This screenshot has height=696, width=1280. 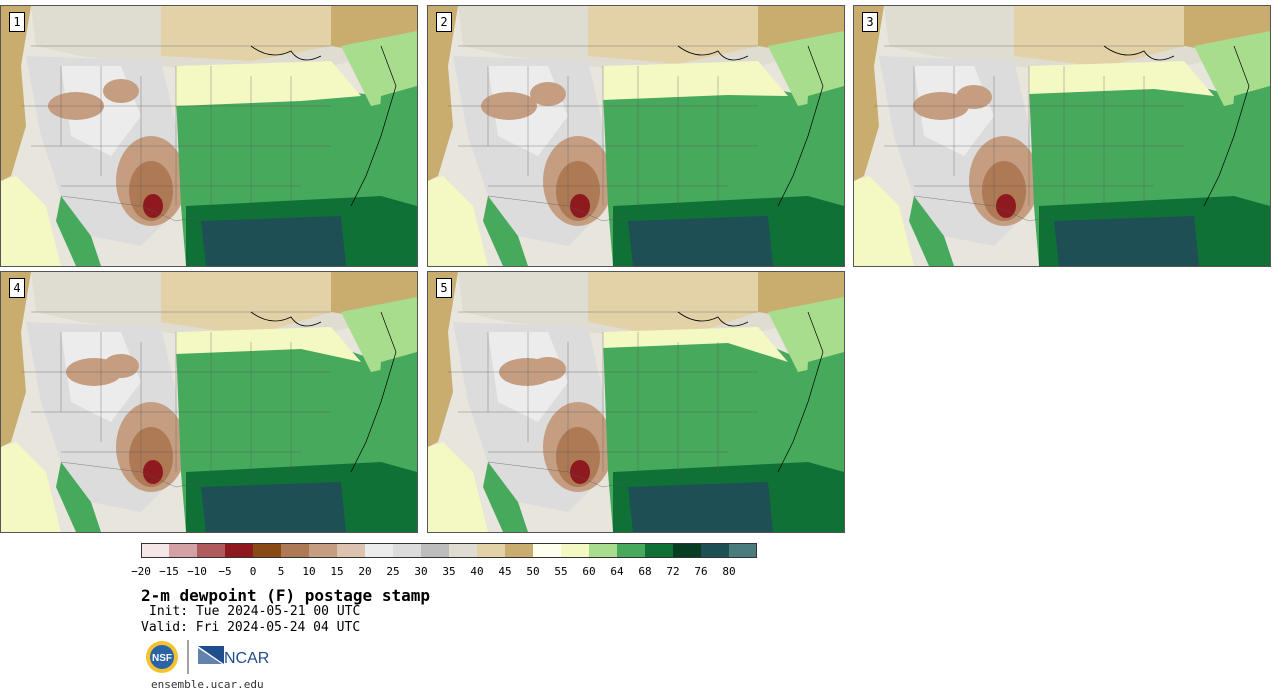 I want to click on valid-time: Valid: Fri 2024-05-24 04 UTC, so click(x=251, y=627).